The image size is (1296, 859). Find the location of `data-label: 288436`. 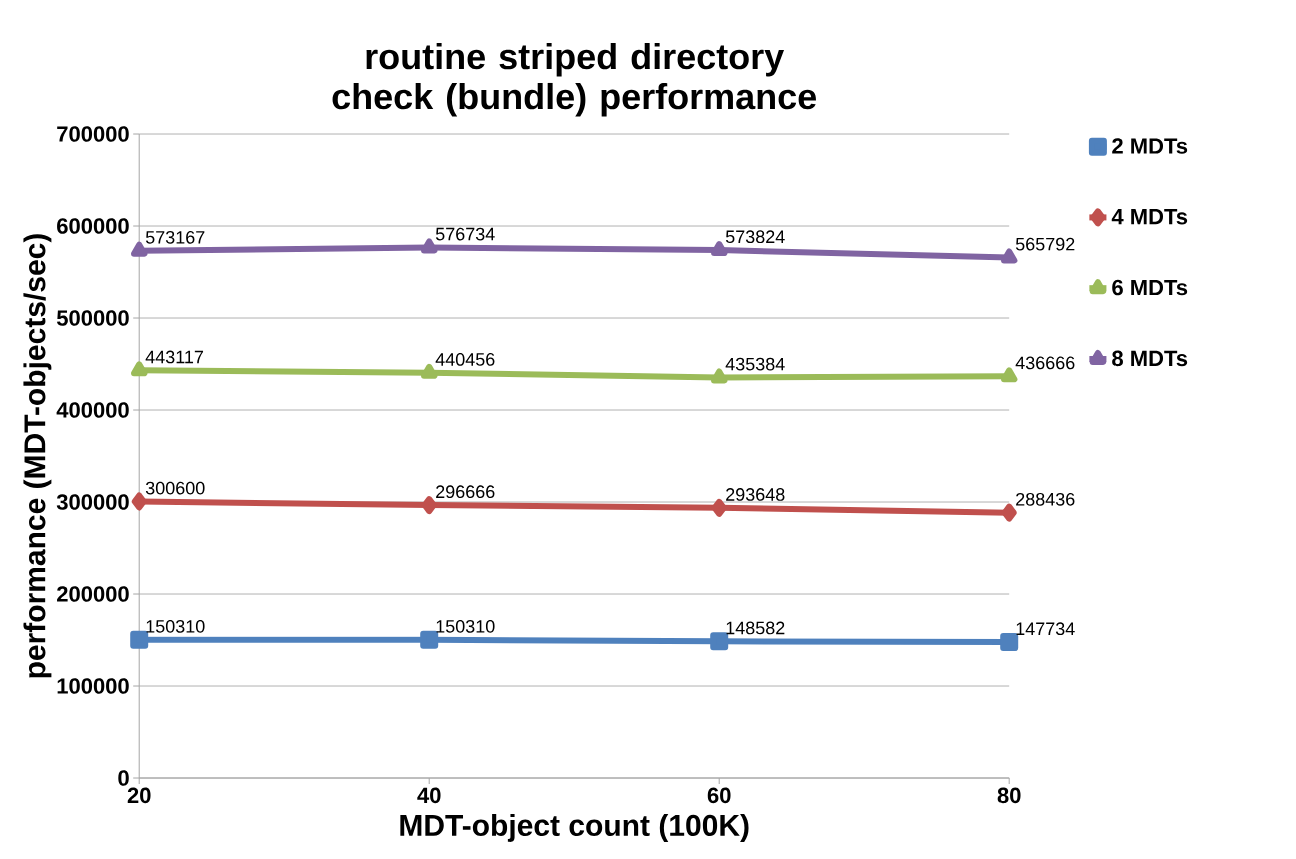

data-label: 288436 is located at coordinates (1045, 499).